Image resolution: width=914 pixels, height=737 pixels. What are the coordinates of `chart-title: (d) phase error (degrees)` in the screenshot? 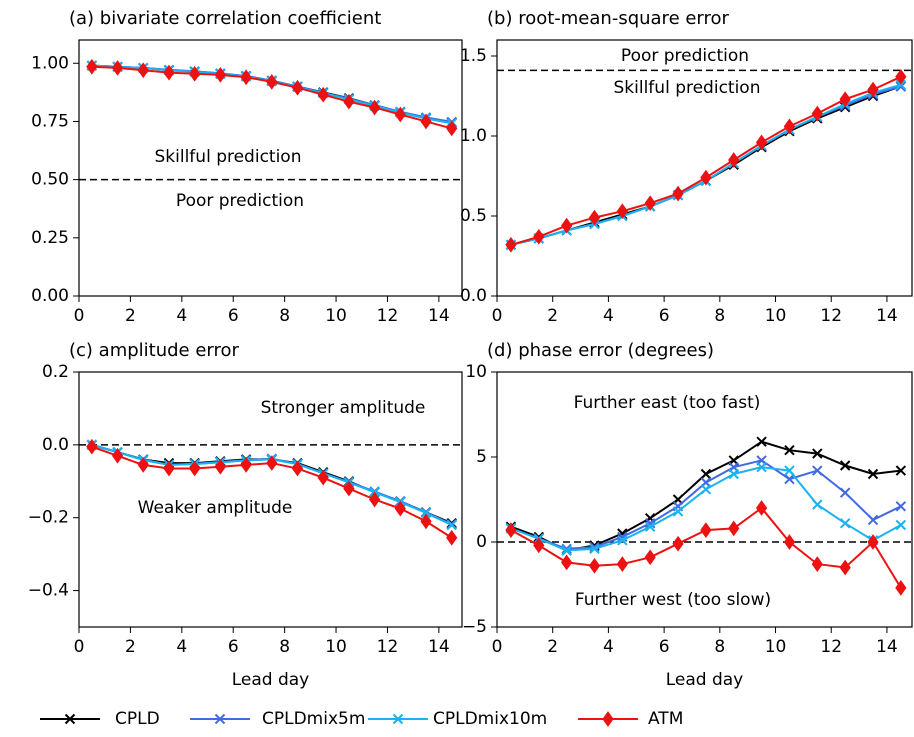 It's located at (600, 350).